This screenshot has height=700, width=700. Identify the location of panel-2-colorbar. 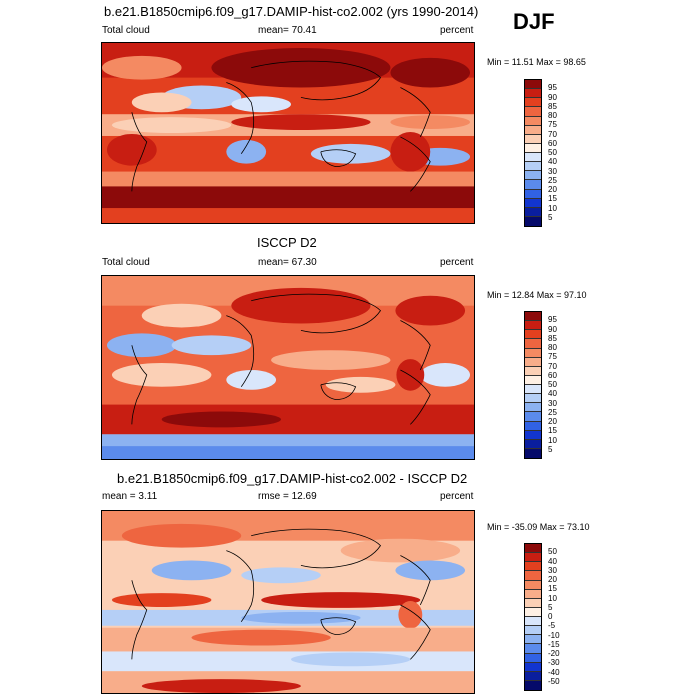
(533, 385).